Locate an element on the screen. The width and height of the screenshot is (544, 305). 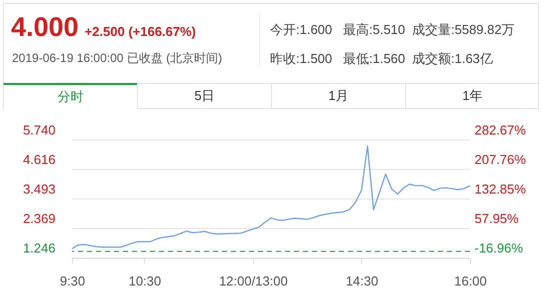
y2-tick-label: 57.95% is located at coordinates (497, 218).